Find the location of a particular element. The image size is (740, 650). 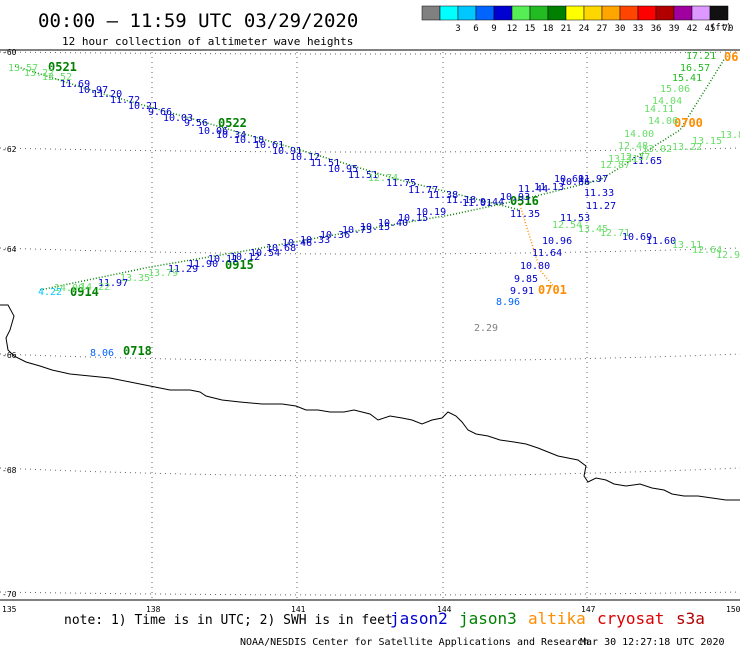

latitude-labels: -60 -62 -64 -66 -68 -70 is located at coordinates (9, 323).